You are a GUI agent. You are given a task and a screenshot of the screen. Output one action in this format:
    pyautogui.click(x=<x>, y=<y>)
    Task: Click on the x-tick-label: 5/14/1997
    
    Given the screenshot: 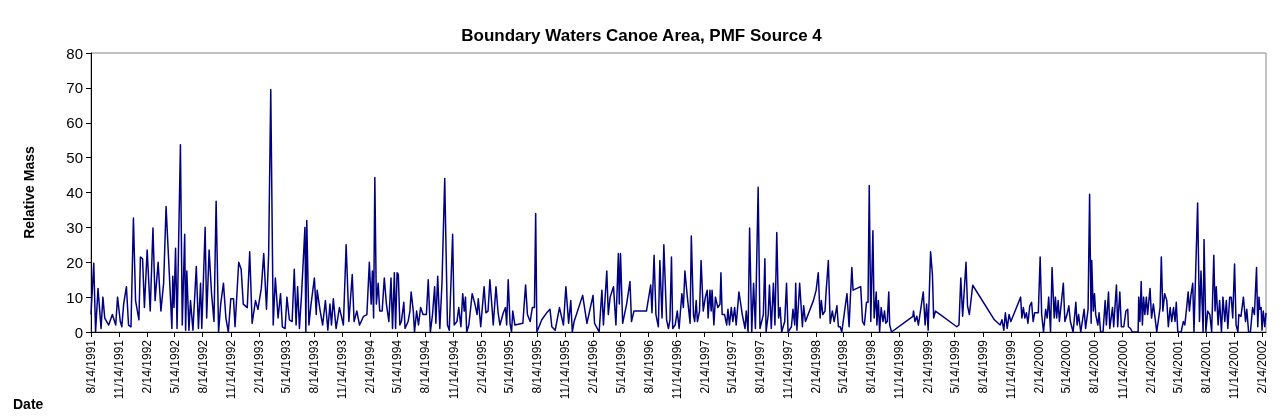 What is the action you would take?
    pyautogui.click(x=731, y=366)
    